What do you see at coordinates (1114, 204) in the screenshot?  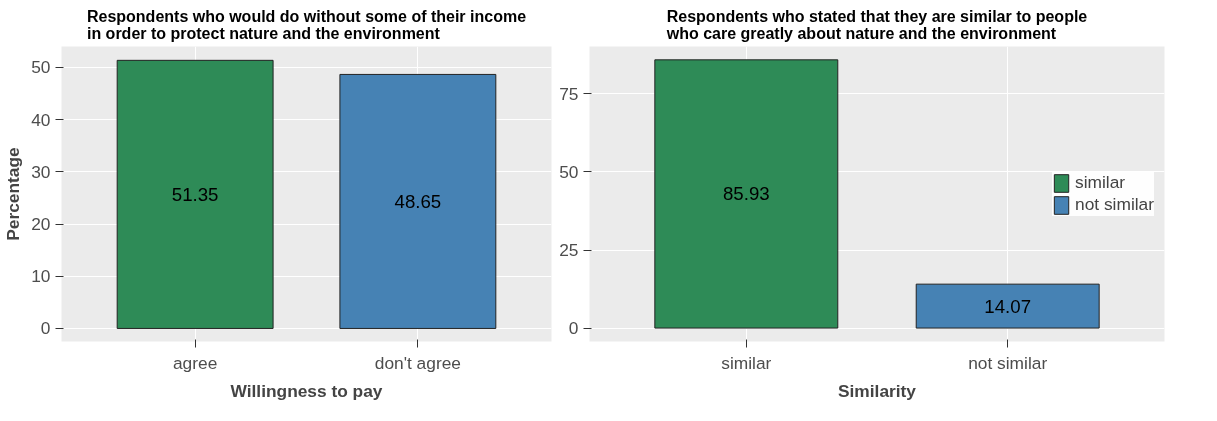 I see `legend-label: not similar` at bounding box center [1114, 204].